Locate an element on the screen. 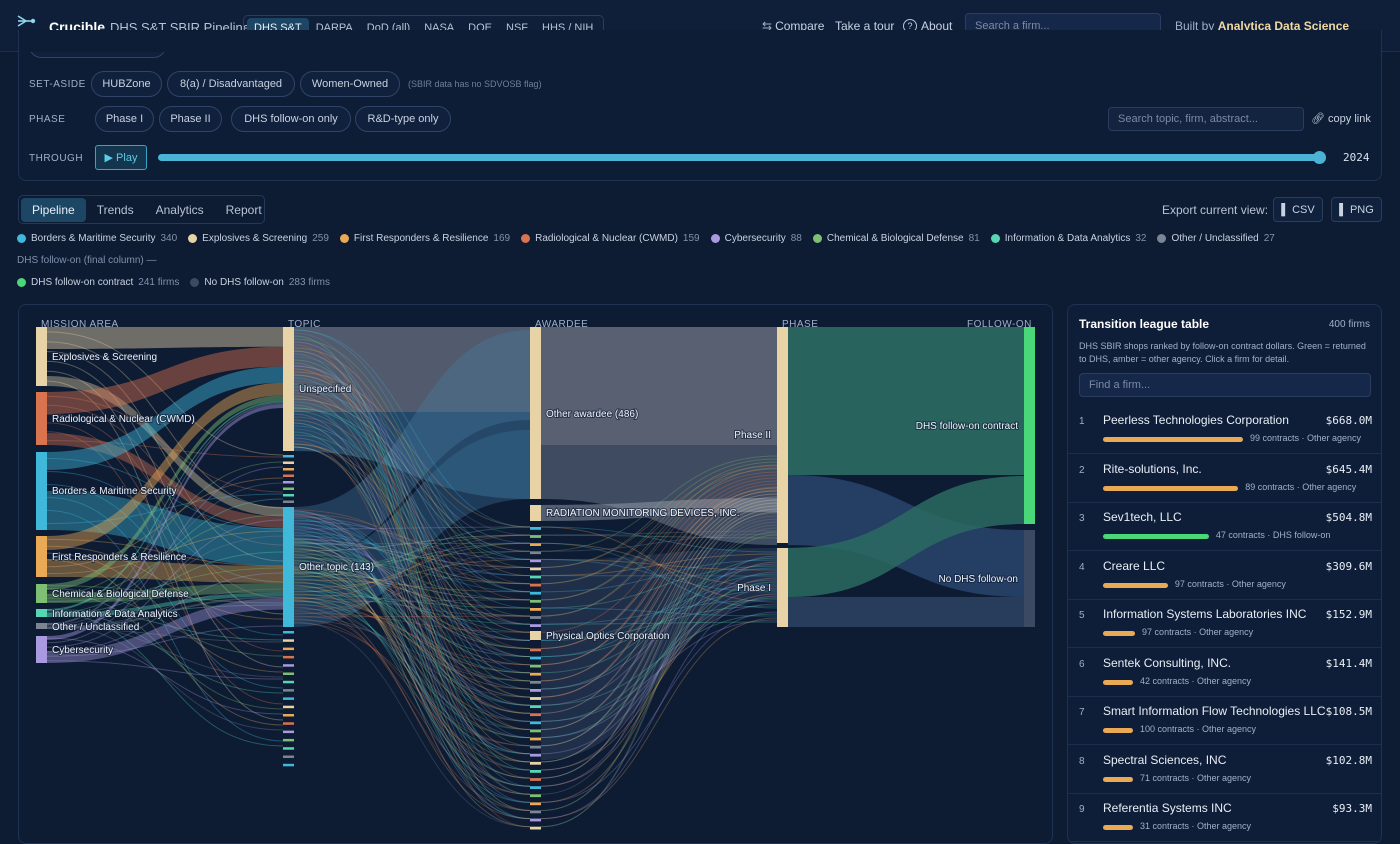 This screenshot has height=844, width=1400. chip-phase-1: Phase I is located at coordinates (124, 119).